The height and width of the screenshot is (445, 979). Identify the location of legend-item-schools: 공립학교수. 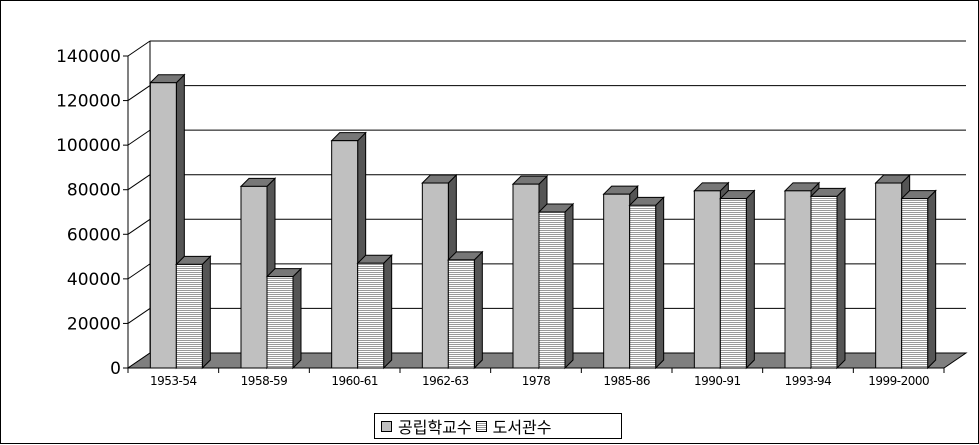
(426, 426).